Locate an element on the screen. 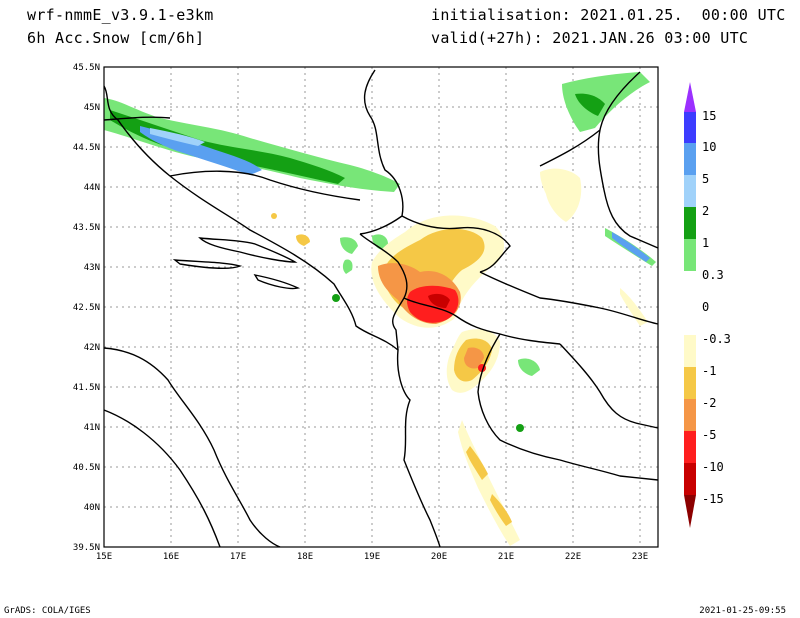 The height and width of the screenshot is (618, 800). colorbar-label: 5 is located at coordinates (705, 179).